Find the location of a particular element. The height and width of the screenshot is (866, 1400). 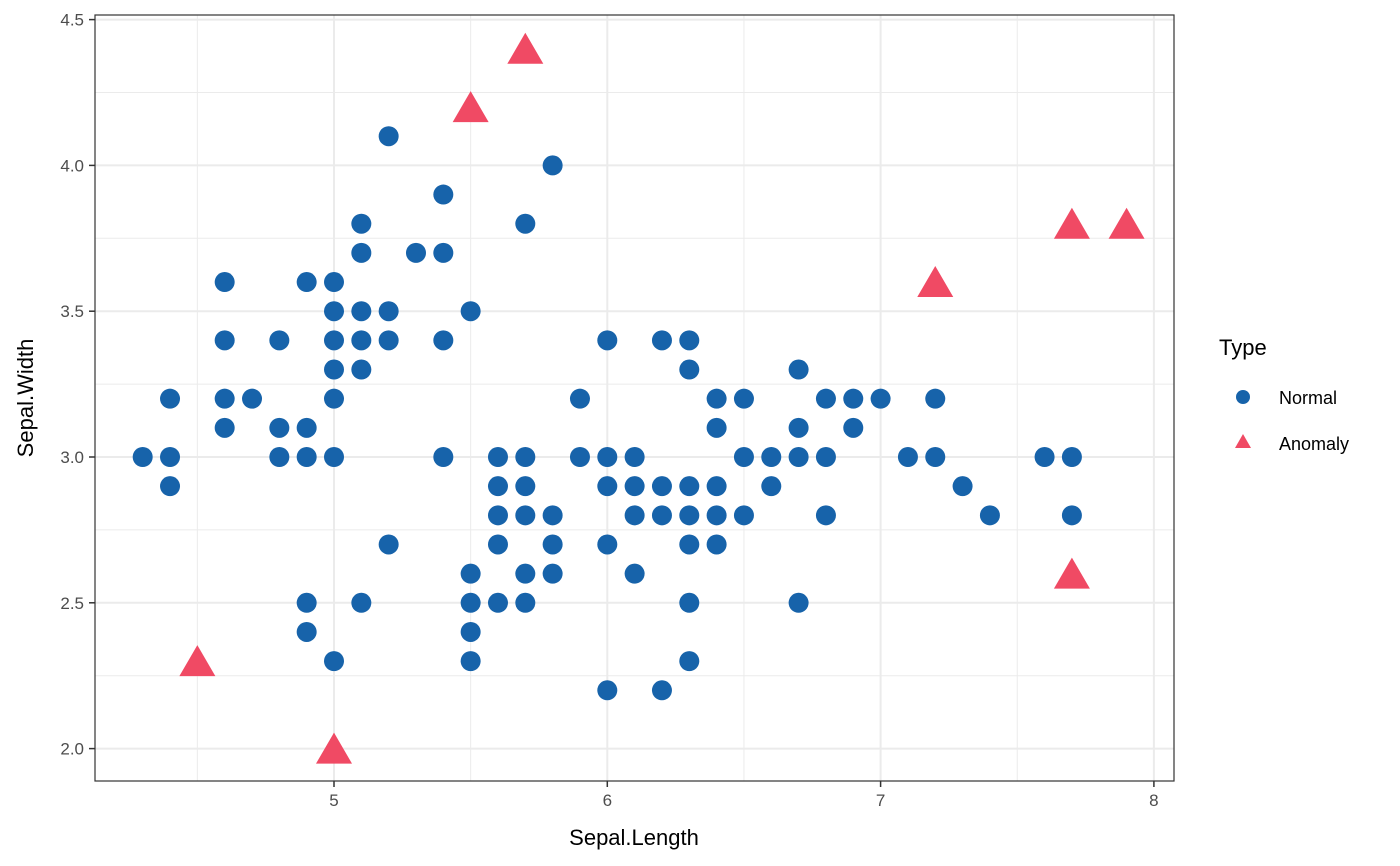

x-tick-label: 7 is located at coordinates (880, 800).